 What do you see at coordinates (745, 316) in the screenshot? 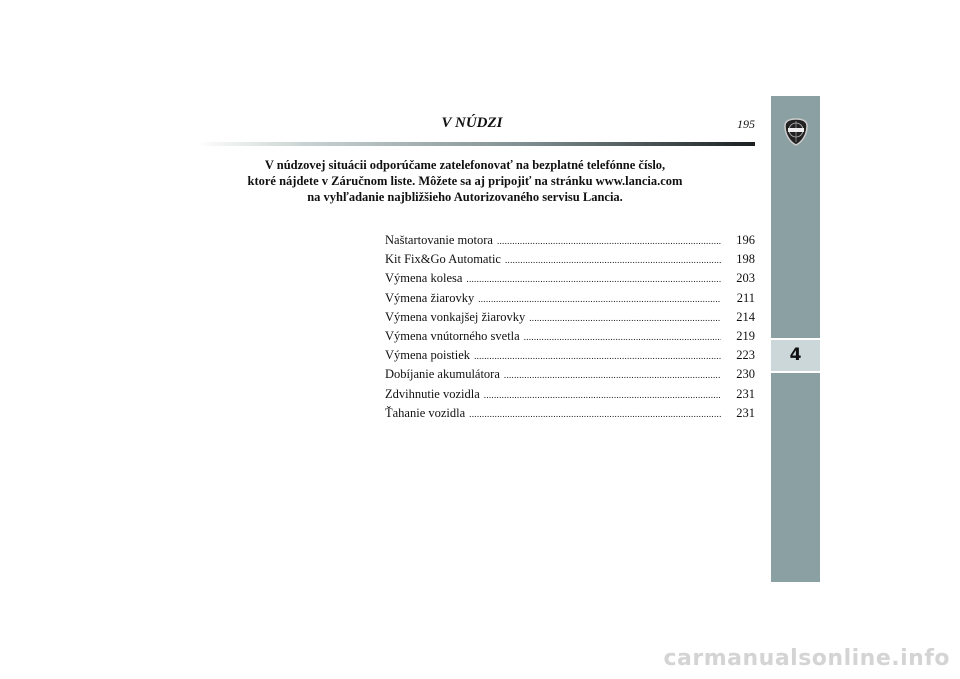
I see `toc-page: 214` at bounding box center [745, 316].